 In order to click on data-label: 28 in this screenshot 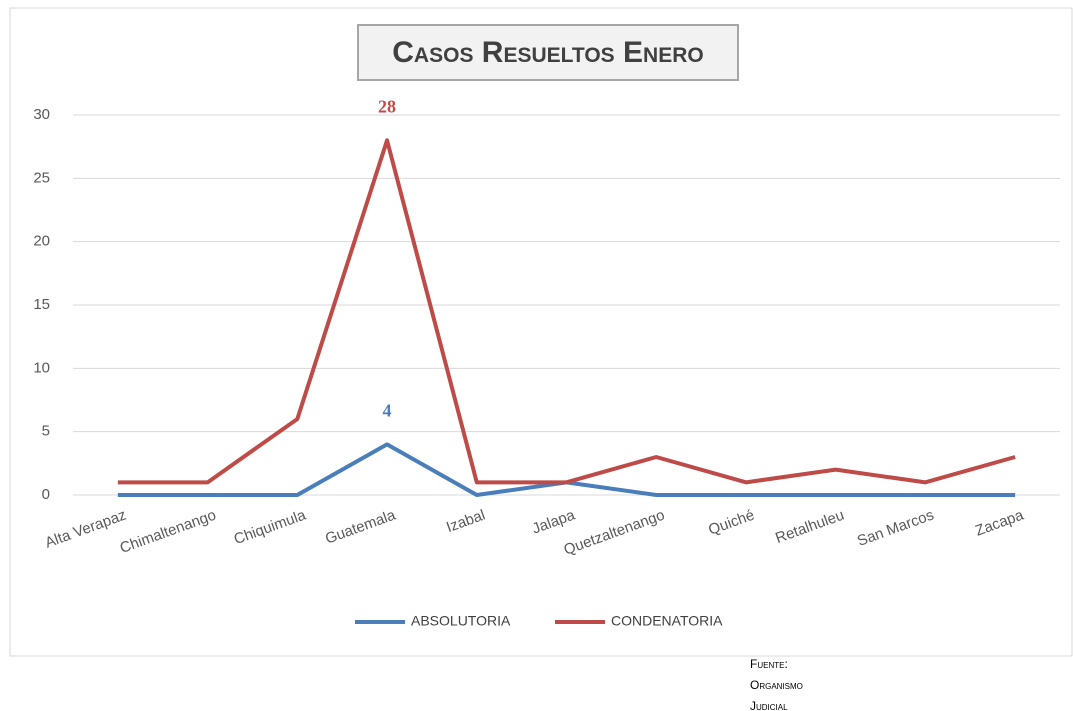, I will do `click(387, 106)`.